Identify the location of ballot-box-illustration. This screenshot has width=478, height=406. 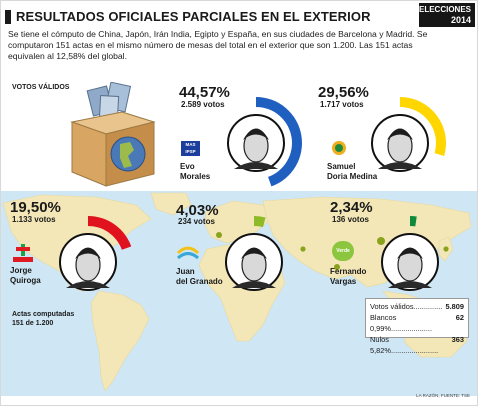
(113, 134).